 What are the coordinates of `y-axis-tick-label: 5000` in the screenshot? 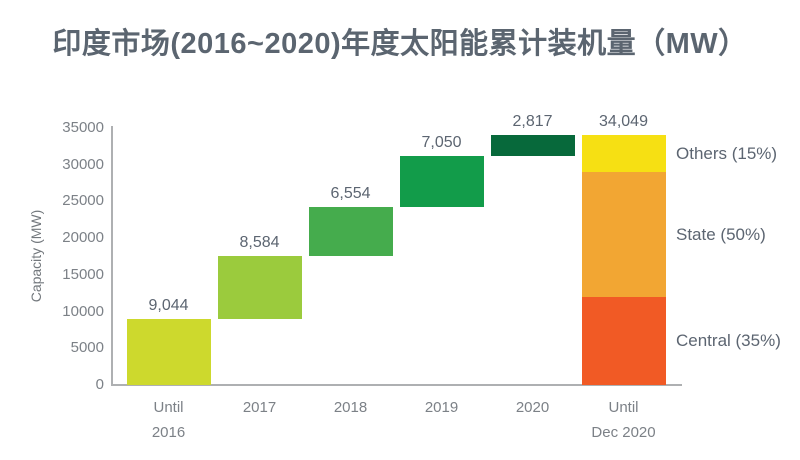 It's located at (87, 348).